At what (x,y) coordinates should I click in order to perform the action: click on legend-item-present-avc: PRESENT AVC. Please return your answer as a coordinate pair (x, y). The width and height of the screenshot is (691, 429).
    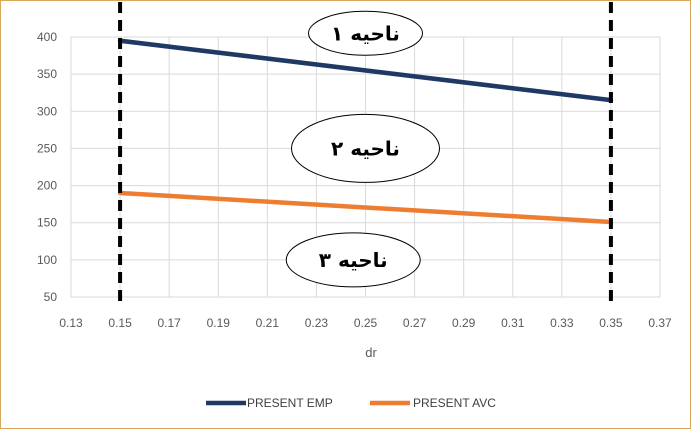
    Looking at the image, I should click on (433, 403).